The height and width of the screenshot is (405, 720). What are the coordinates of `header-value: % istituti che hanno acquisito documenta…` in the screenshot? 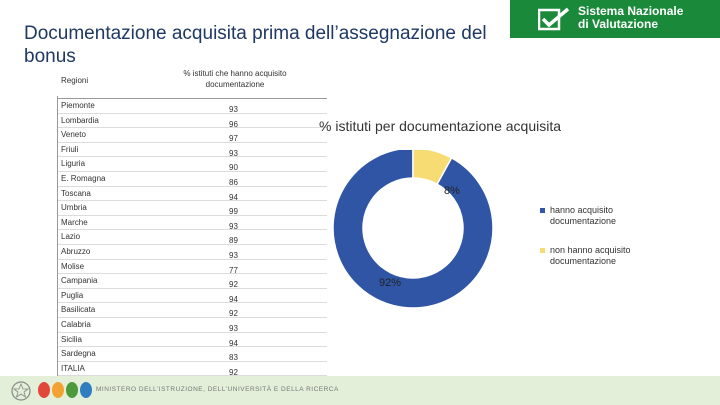 It's located at (235, 79).